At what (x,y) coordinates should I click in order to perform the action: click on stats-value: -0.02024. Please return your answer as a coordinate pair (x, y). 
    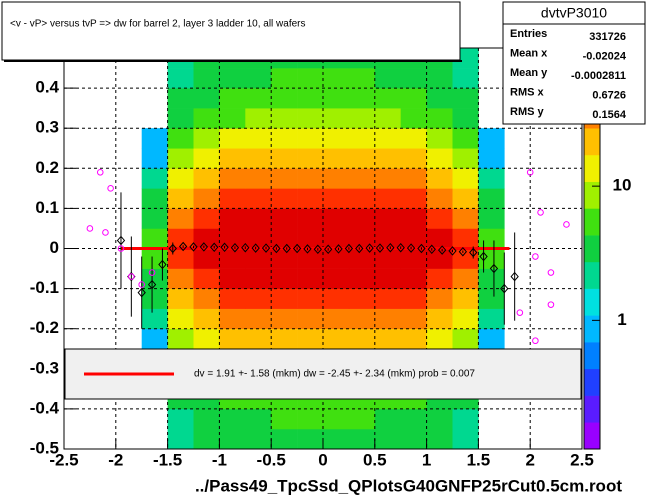
    Looking at the image, I should click on (605, 56).